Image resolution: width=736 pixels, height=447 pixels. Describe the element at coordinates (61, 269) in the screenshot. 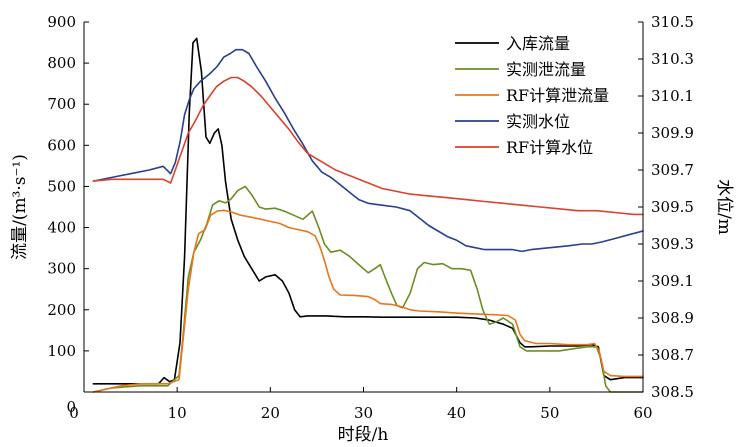

I see `y-left-tick-label: 300` at that location.